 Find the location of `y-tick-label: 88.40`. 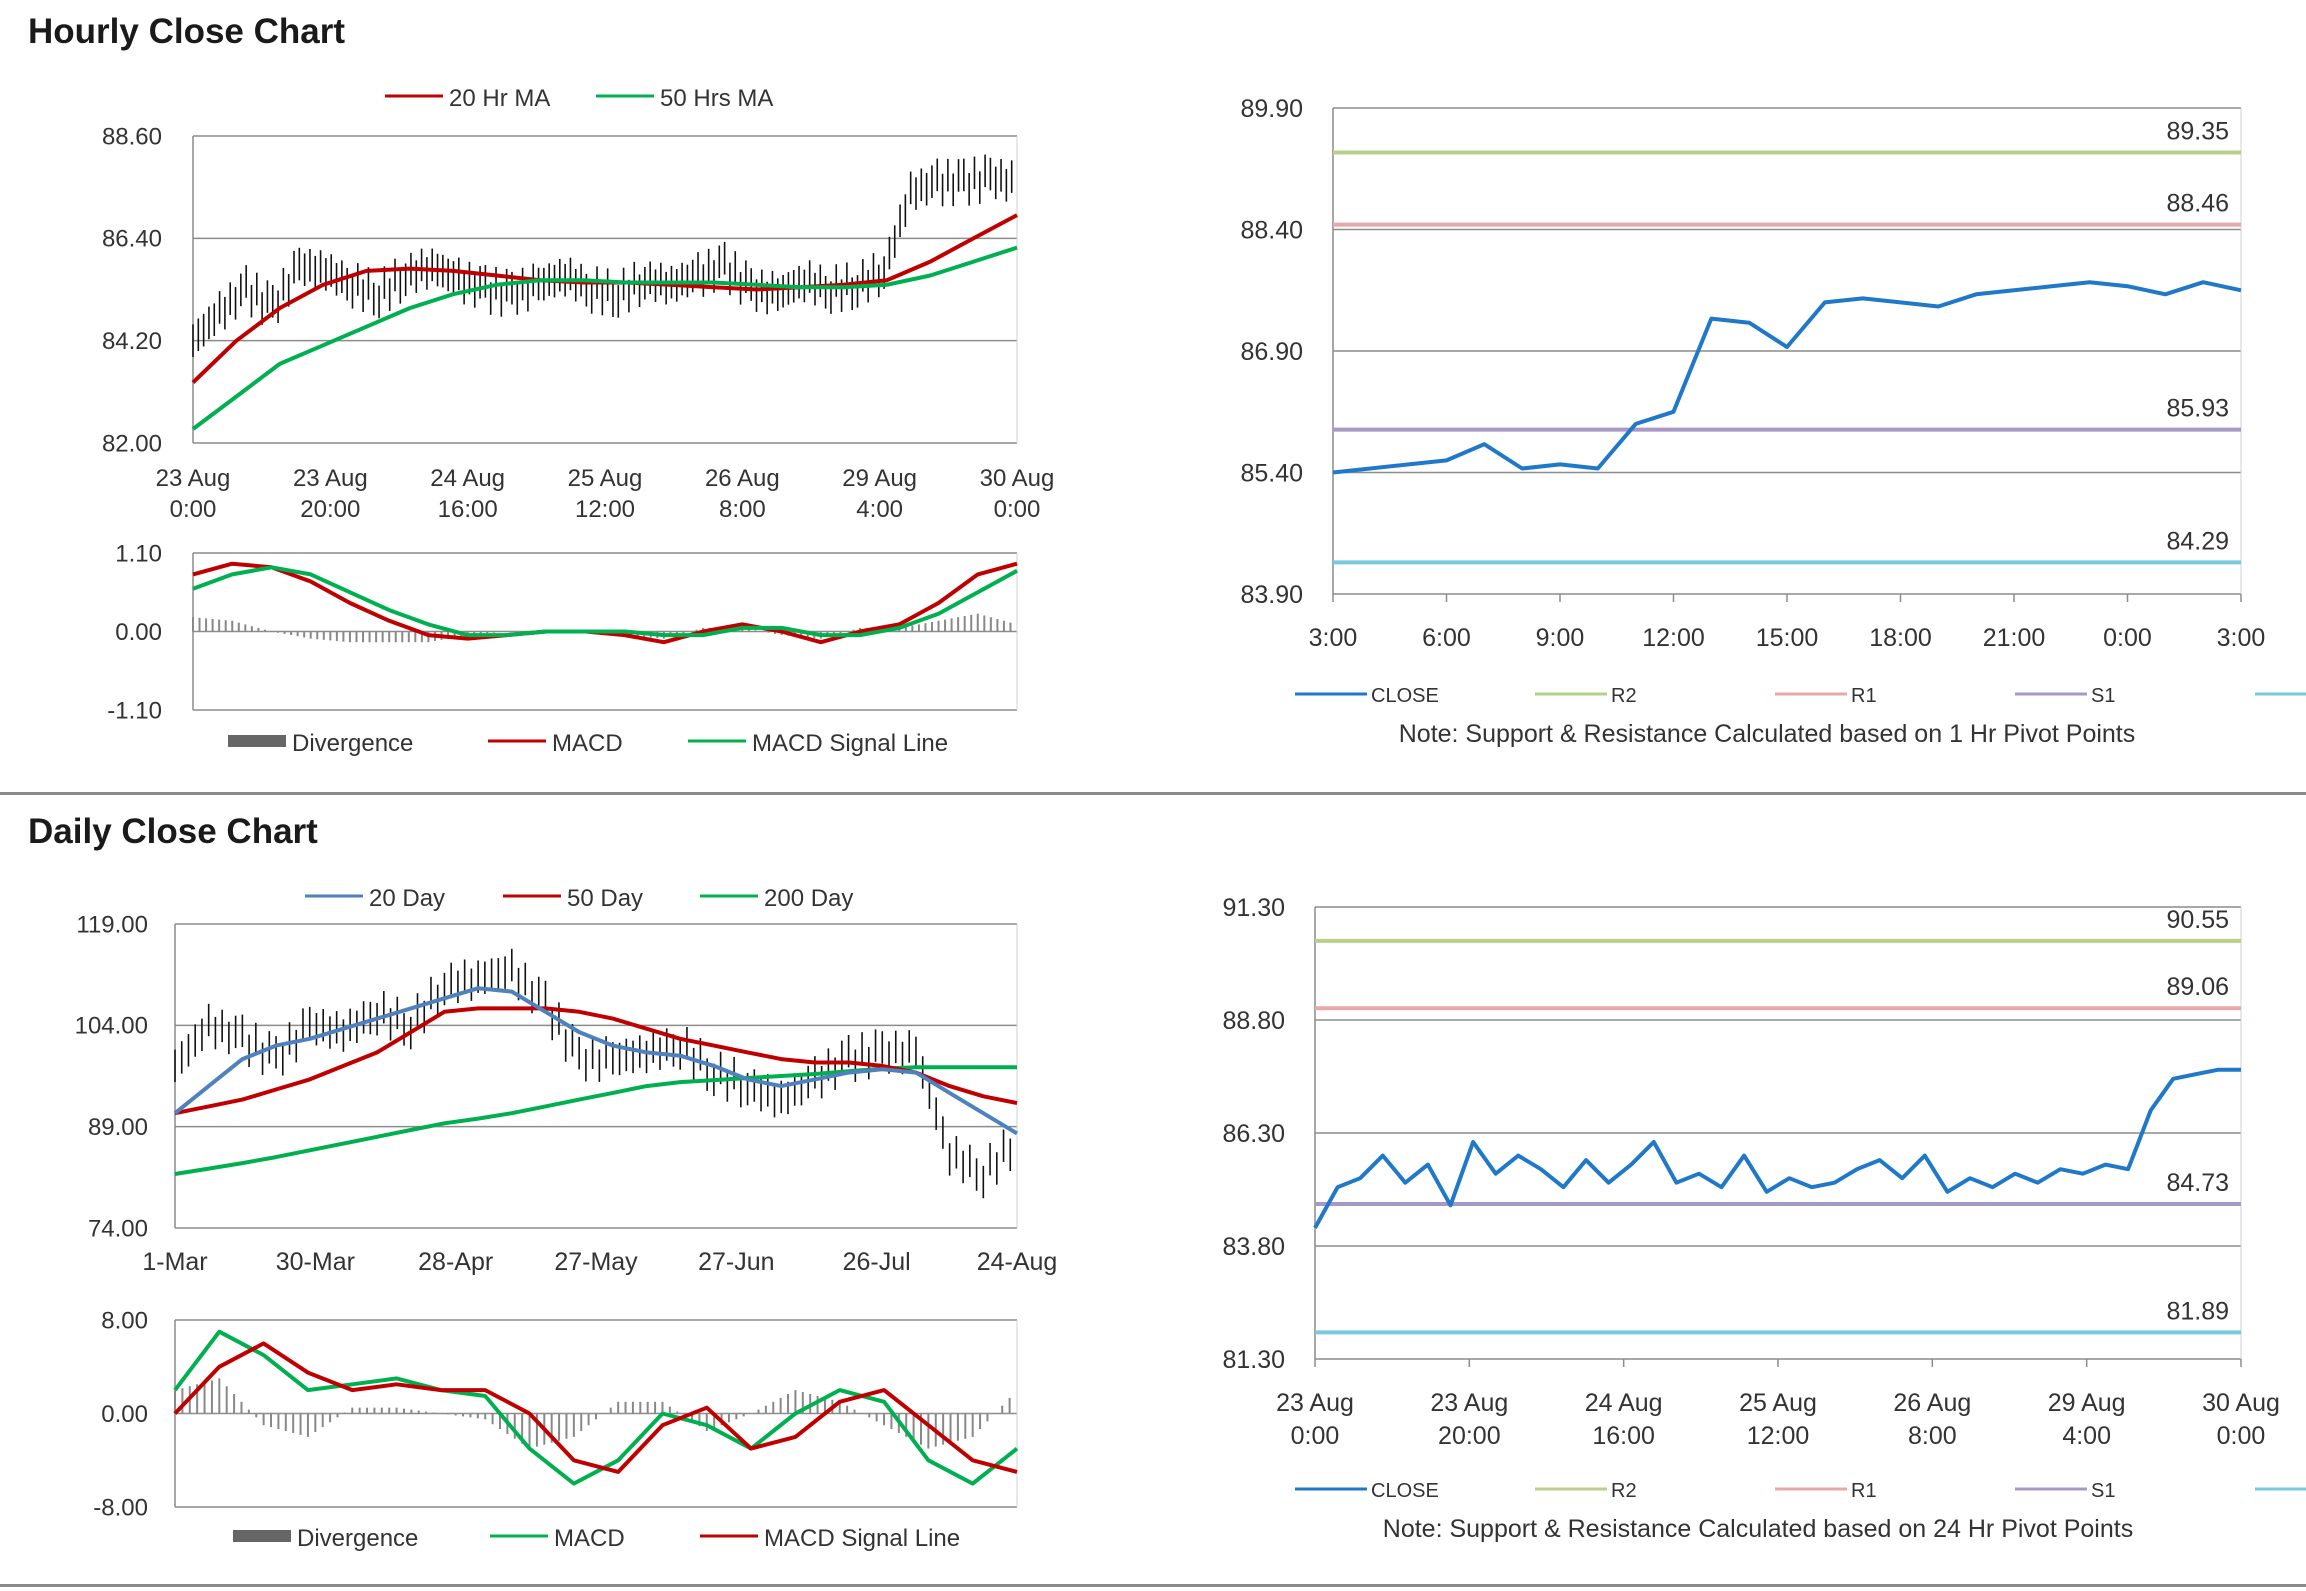

y-tick-label: 88.40 is located at coordinates (1271, 230).